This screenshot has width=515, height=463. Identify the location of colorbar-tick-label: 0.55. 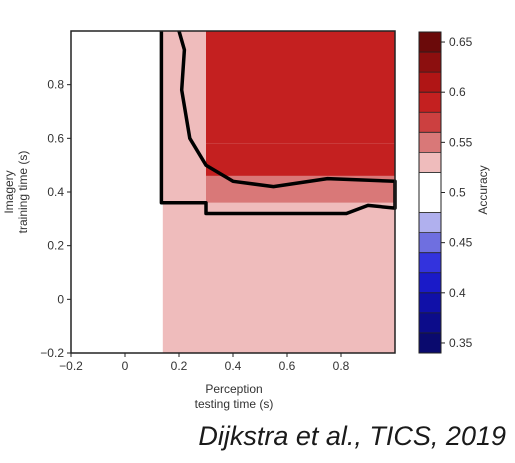
(461, 142).